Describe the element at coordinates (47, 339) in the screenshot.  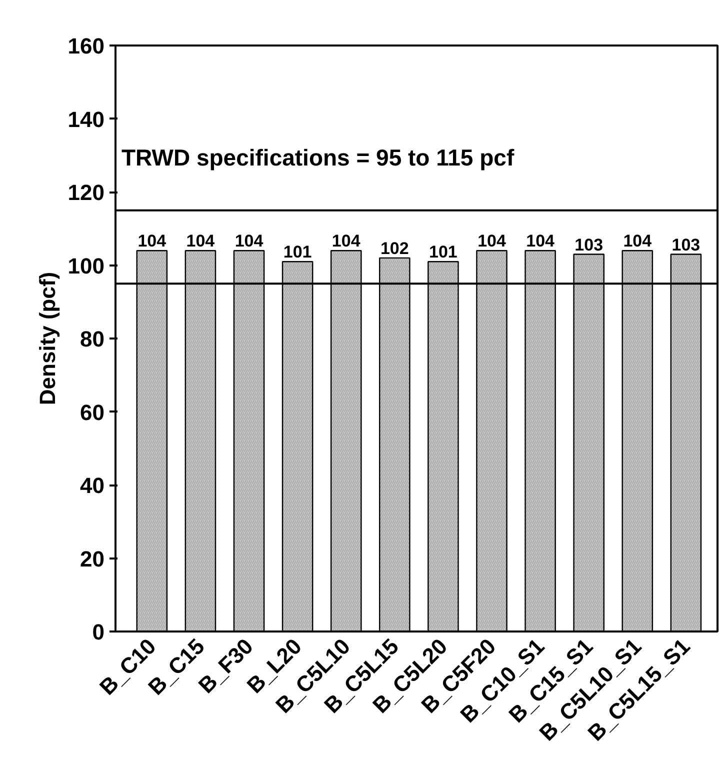
I see `y-axis-title: Density (pcf)` at that location.